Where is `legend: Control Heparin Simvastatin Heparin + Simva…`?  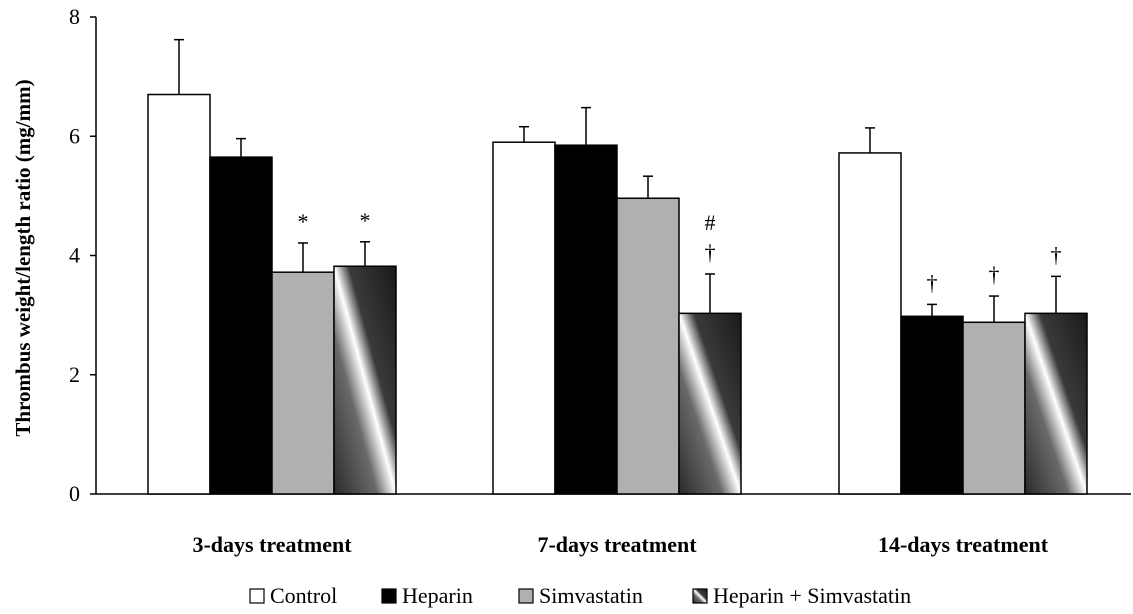 legend: Control Heparin Simvastatin Heparin + Simva… is located at coordinates (580, 595).